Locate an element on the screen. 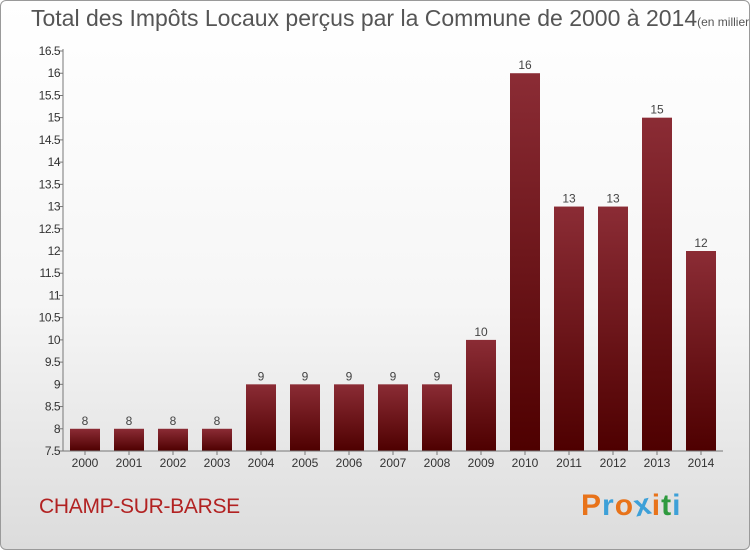 This screenshot has width=750, height=550. x-tick-label: 2011 is located at coordinates (569, 463).